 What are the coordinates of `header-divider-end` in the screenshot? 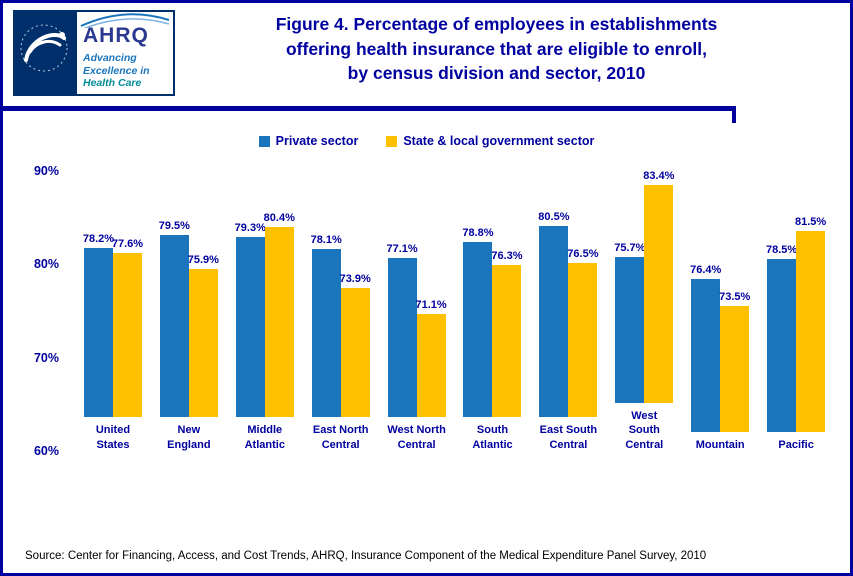 It's located at (734, 114).